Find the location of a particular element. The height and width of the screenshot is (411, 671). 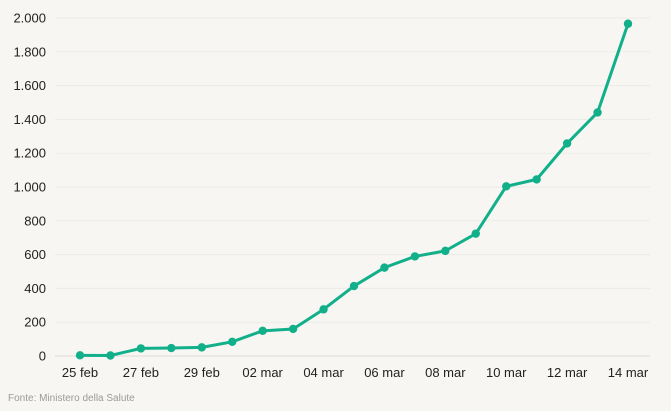

y-tick-label: 1.200 is located at coordinates (29, 153).